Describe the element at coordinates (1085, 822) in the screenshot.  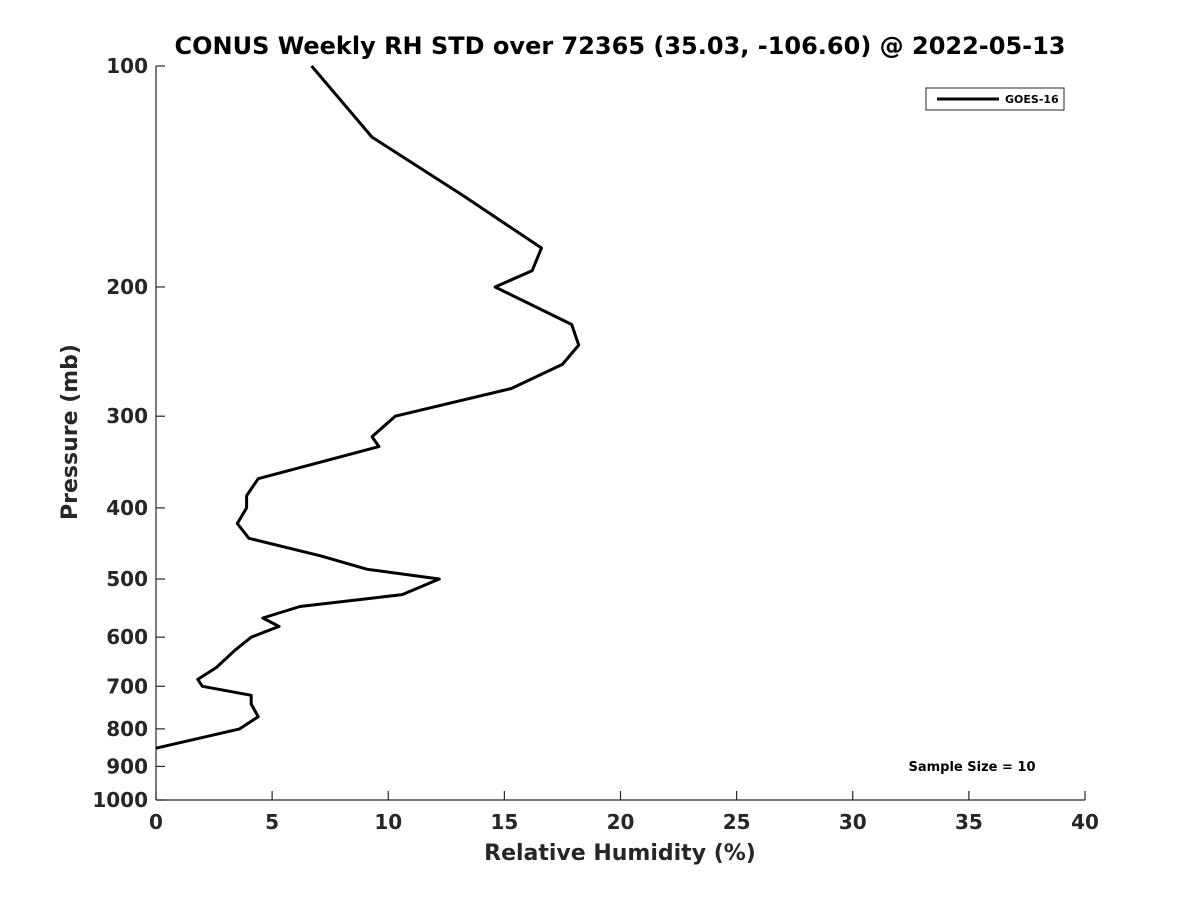
I see `x-tick-label: 40` at that location.